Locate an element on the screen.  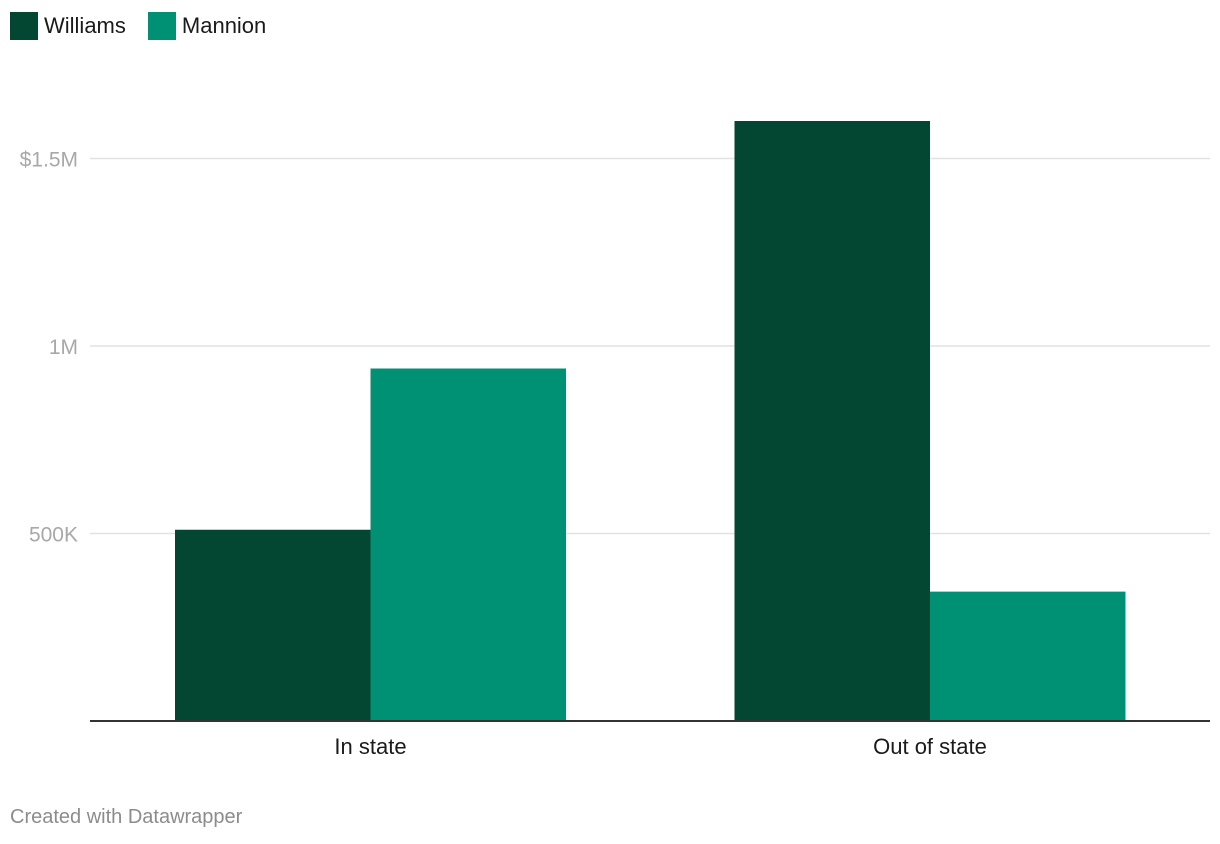
legend-item: Mannion is located at coordinates (207, 26).